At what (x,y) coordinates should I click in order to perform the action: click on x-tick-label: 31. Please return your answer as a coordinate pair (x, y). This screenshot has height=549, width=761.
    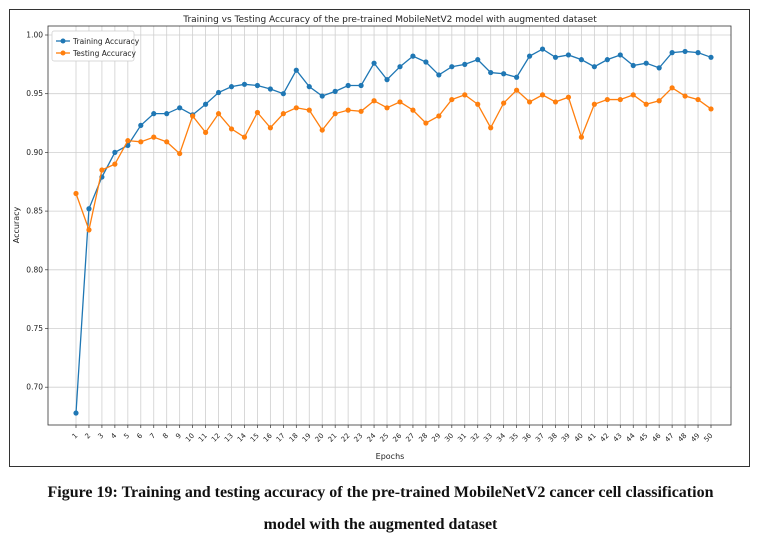
    Looking at the image, I should click on (462, 438).